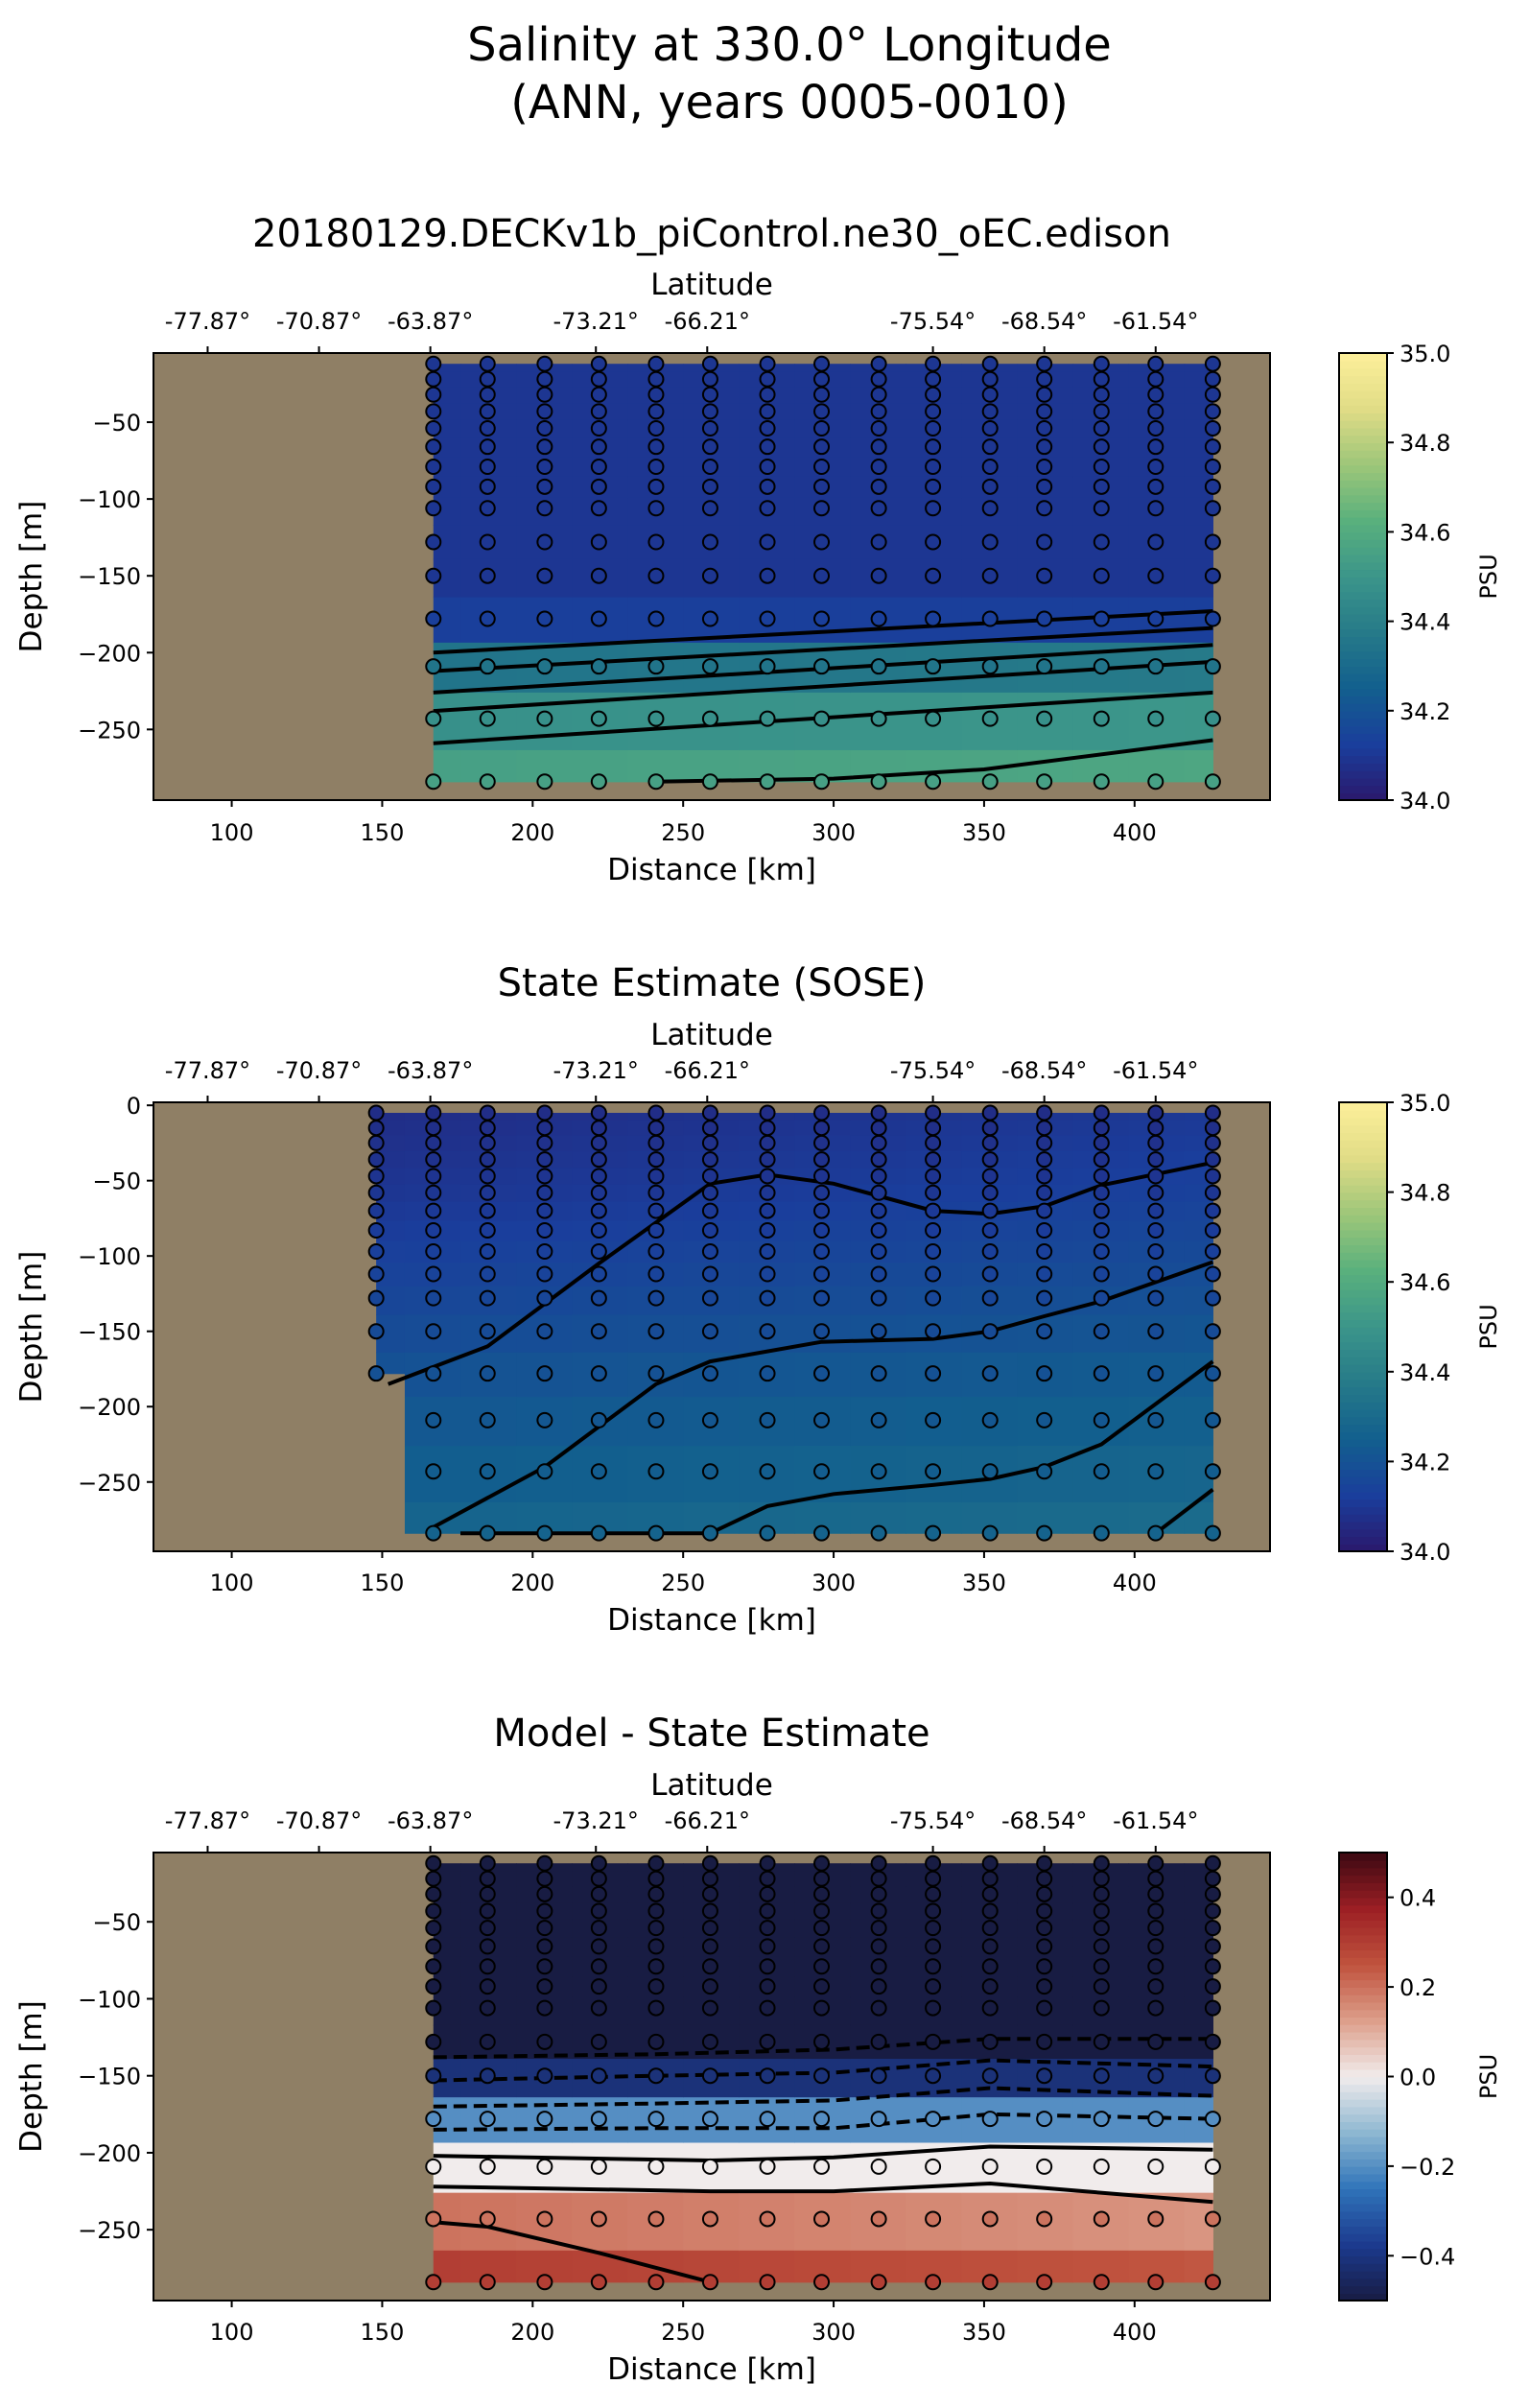 The width and height of the screenshot is (1529, 2408). I want to click on y-tick-label: −150, so click(110, 576).